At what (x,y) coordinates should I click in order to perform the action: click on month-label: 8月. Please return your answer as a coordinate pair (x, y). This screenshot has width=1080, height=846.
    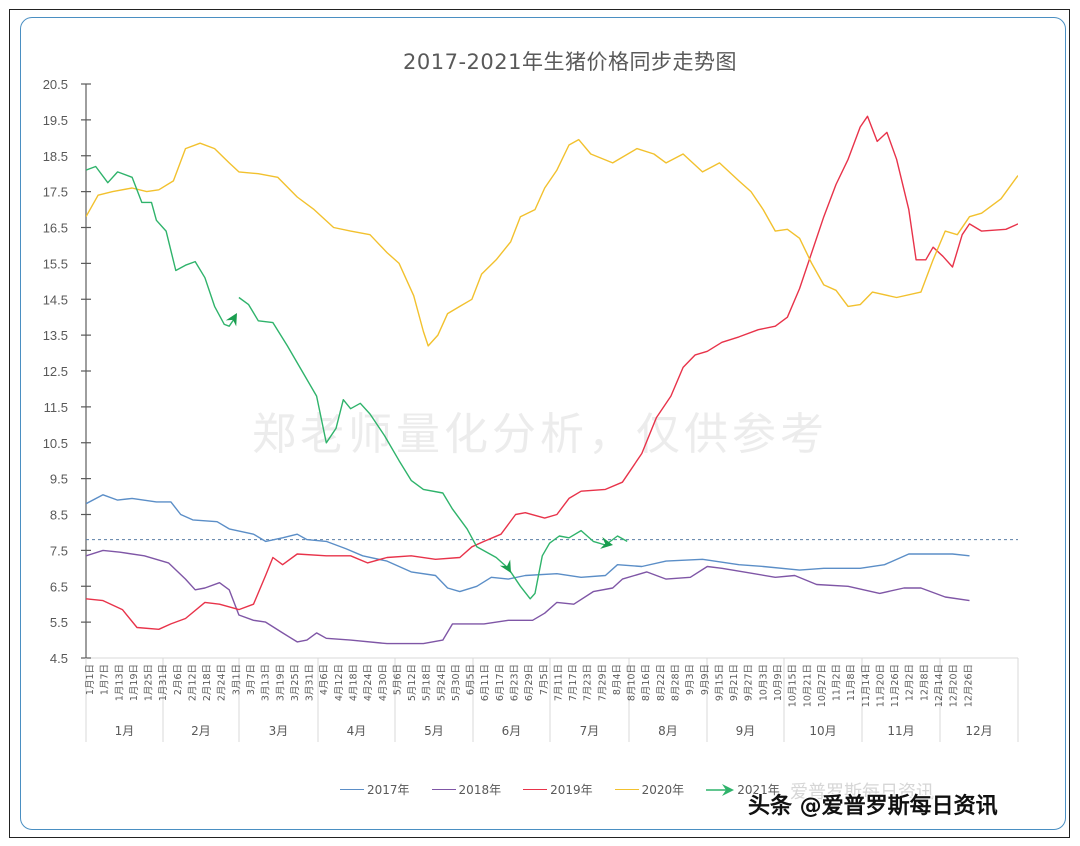
    Looking at the image, I should click on (668, 731).